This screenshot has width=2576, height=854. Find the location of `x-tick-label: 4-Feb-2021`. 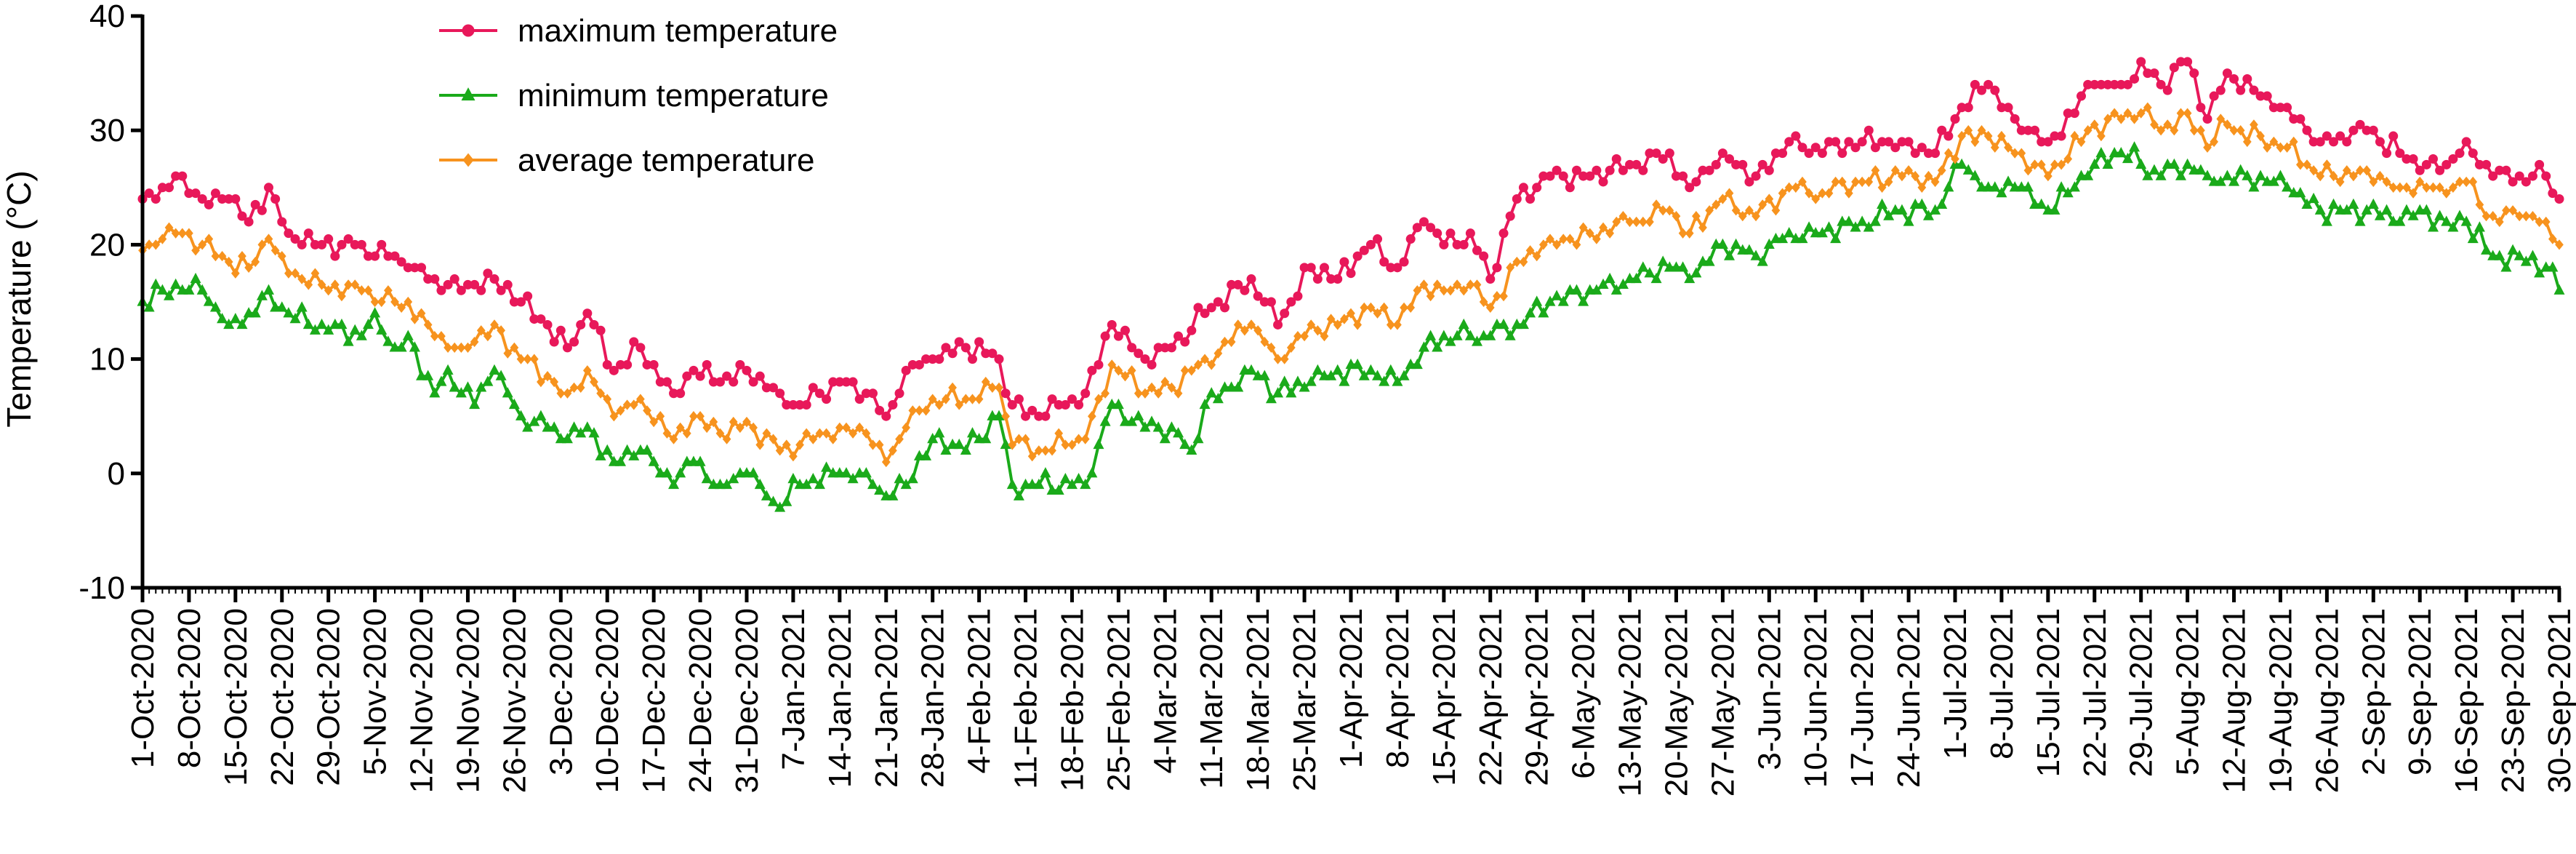

x-tick-label: 4-Feb-2021 is located at coordinates (980, 690).